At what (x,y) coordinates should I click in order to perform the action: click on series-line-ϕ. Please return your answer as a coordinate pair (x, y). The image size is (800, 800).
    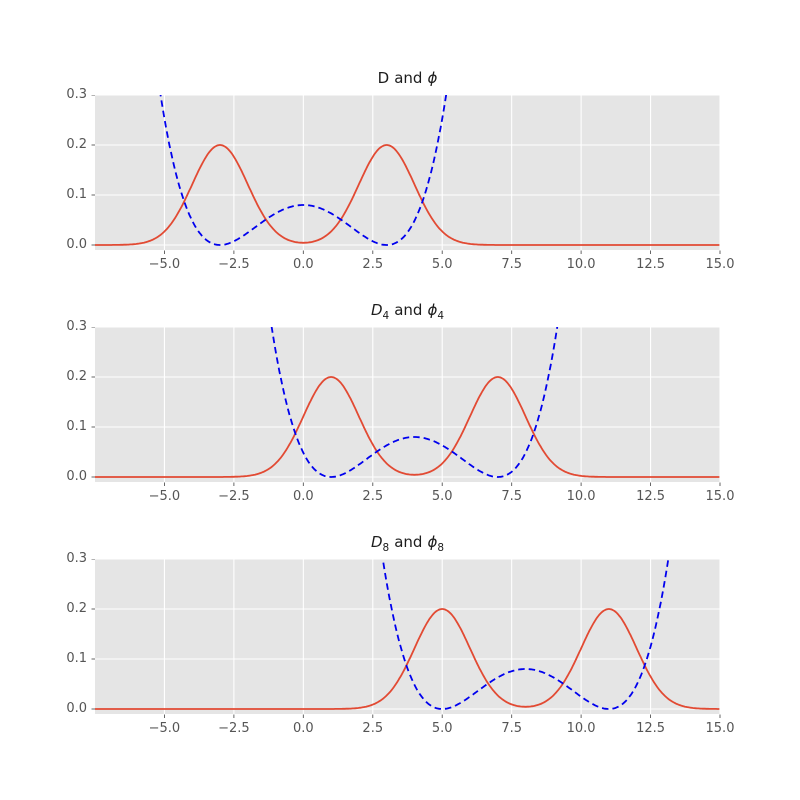
    Looking at the image, I should click on (303, 170).